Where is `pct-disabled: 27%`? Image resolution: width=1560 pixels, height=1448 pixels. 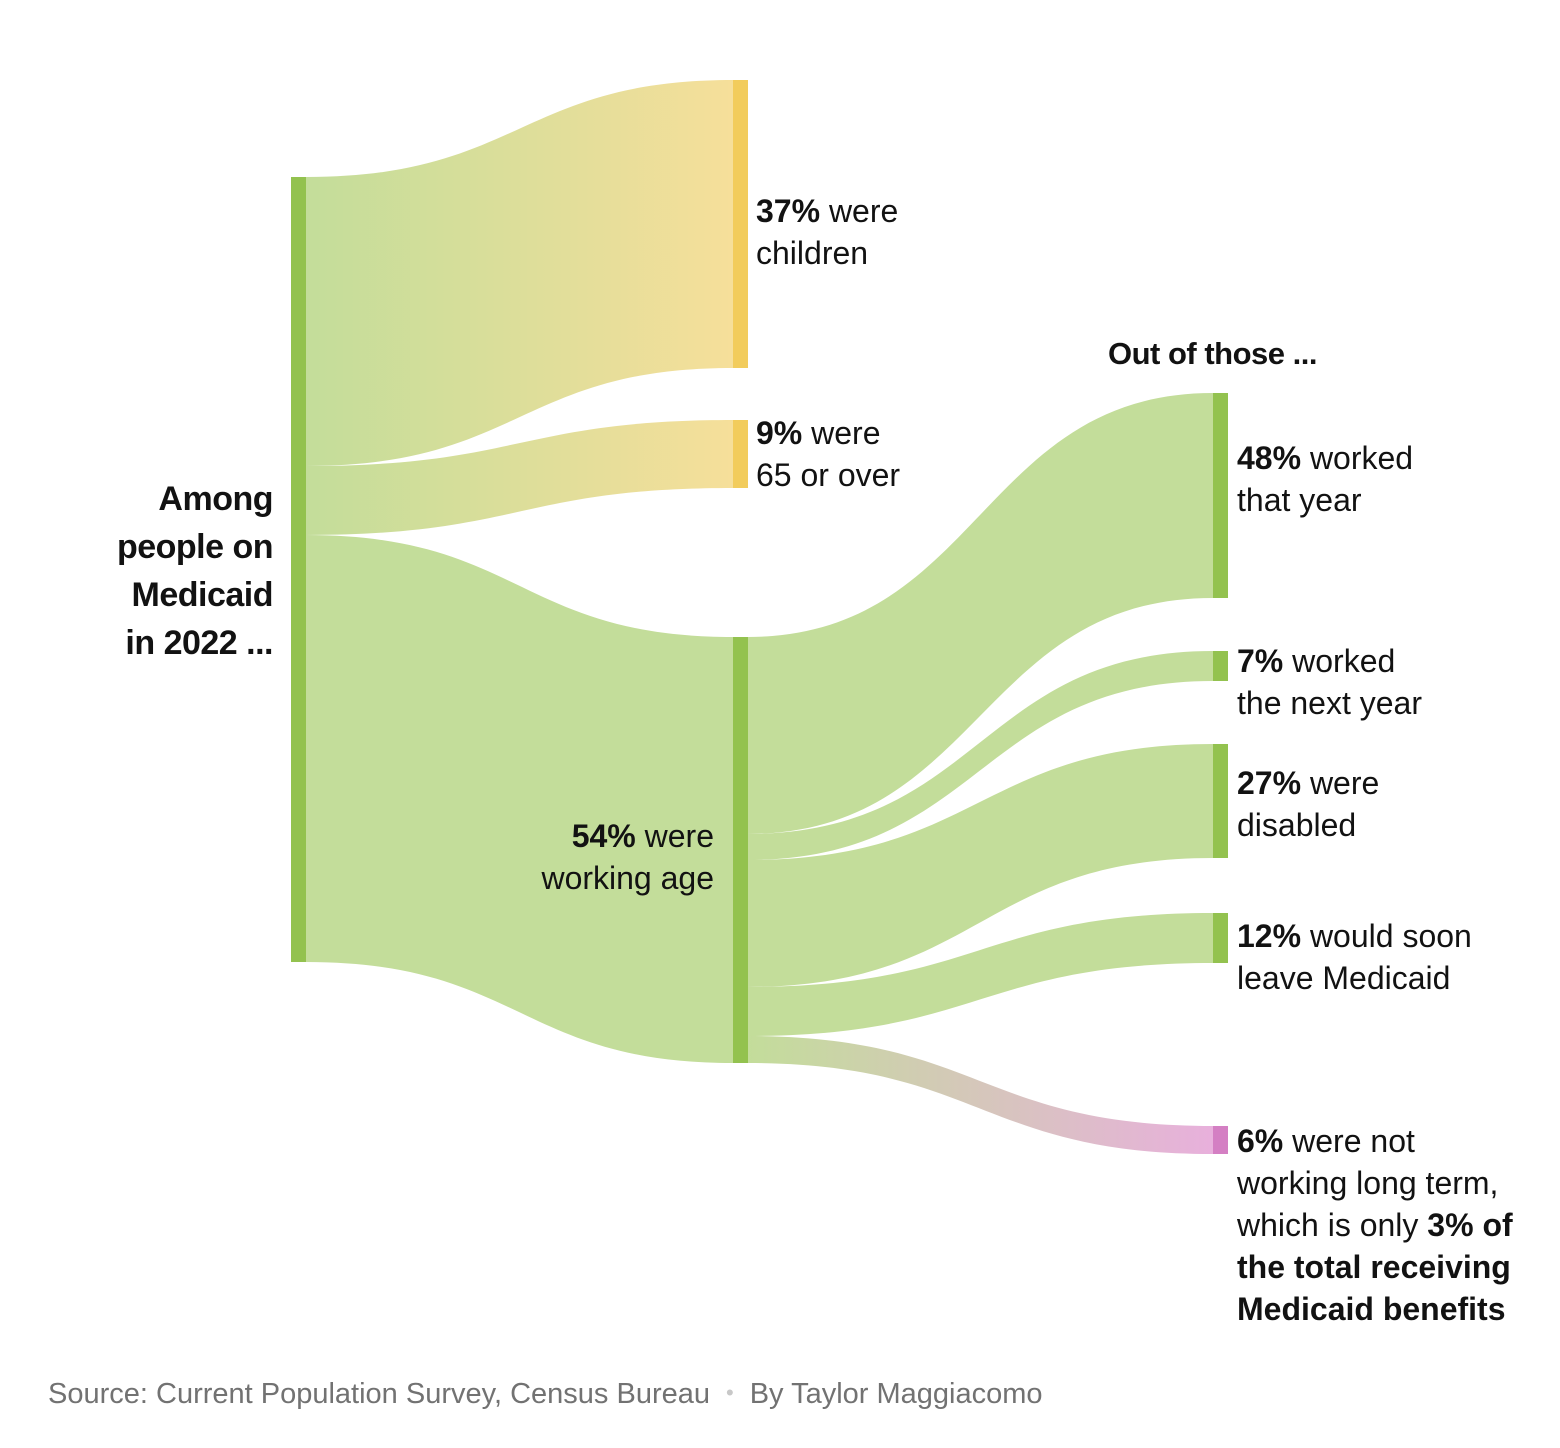
pct-disabled: 27% is located at coordinates (1269, 783).